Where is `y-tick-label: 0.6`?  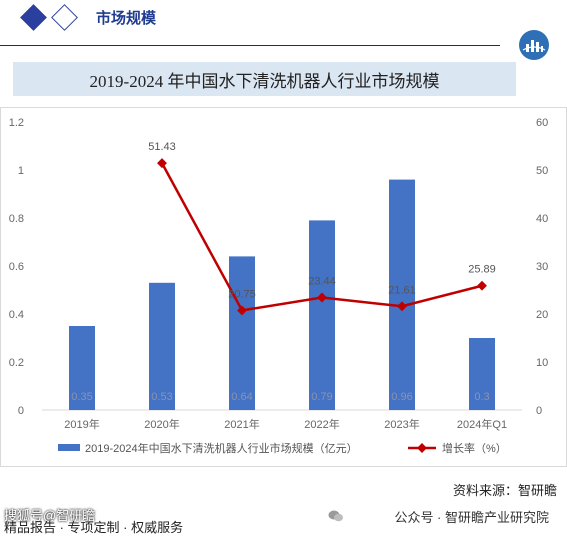 y-tick-label: 0.6 is located at coordinates (16, 267).